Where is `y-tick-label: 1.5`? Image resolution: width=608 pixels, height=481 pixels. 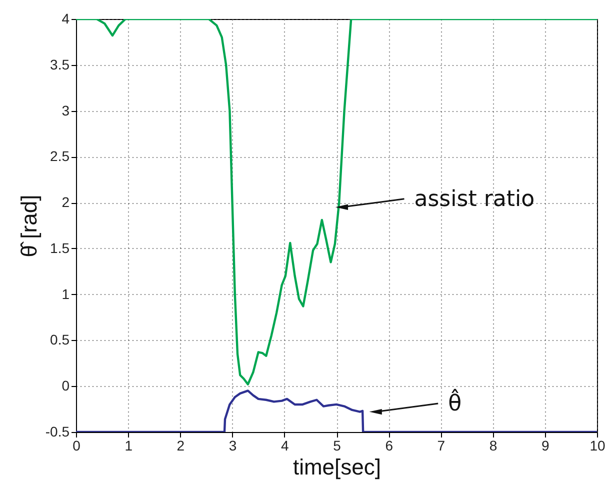 y-tick-label: 1.5 is located at coordinates (60, 248).